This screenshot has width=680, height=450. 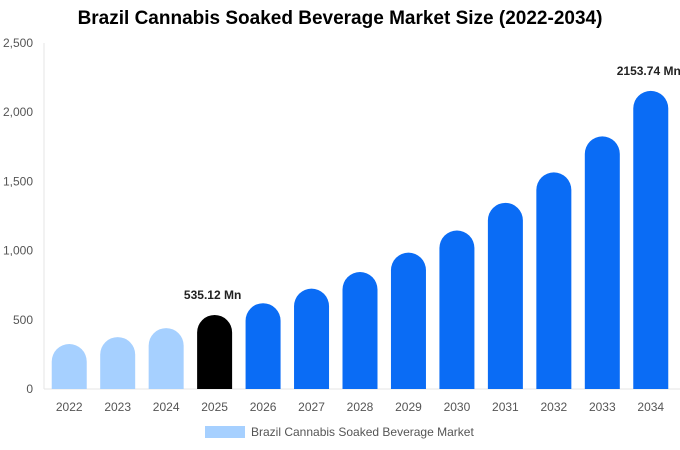 What do you see at coordinates (311, 407) in the screenshot?
I see `x-tick-label: 2027` at bounding box center [311, 407].